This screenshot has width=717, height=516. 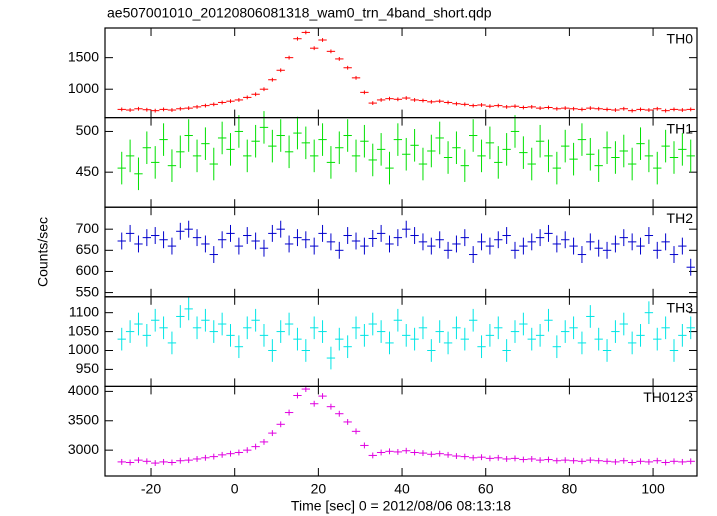 What do you see at coordinates (668, 397) in the screenshot?
I see `panel-label: TH0123` at bounding box center [668, 397].